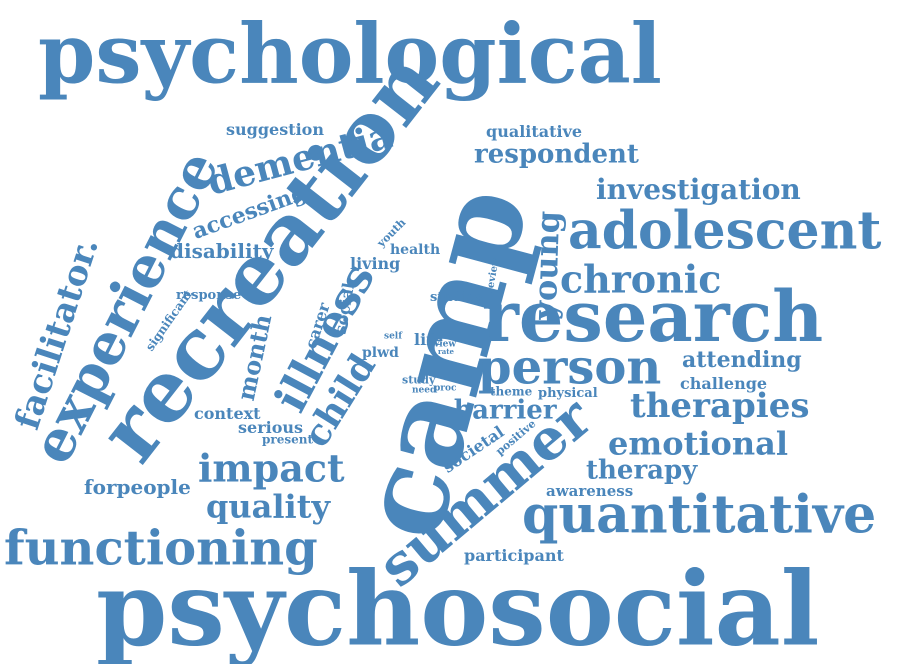 The width and height of the screenshot is (900, 664). Describe the element at coordinates (271, 468) in the screenshot. I see `word-impact: impact` at that location.